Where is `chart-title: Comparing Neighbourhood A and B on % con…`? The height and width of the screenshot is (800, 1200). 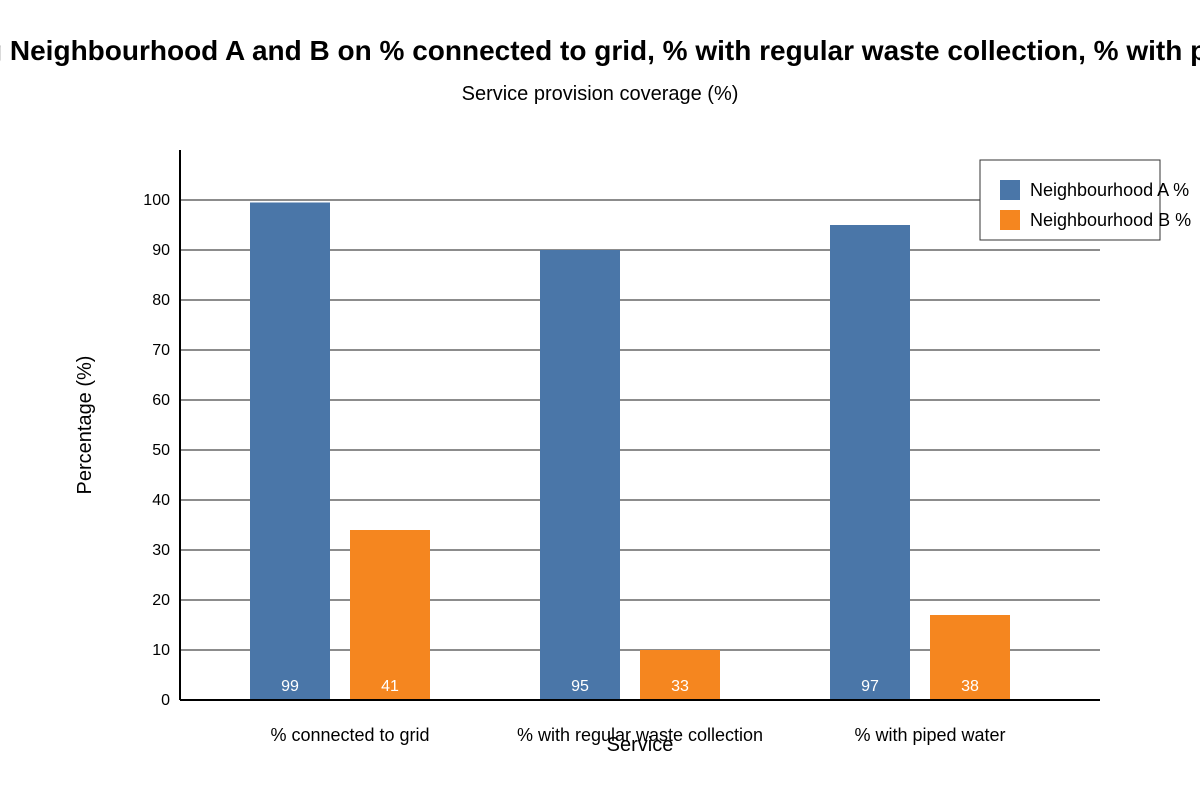 chart-title: Comparing Neighbourhood A and B on % con… is located at coordinates (600, 50).